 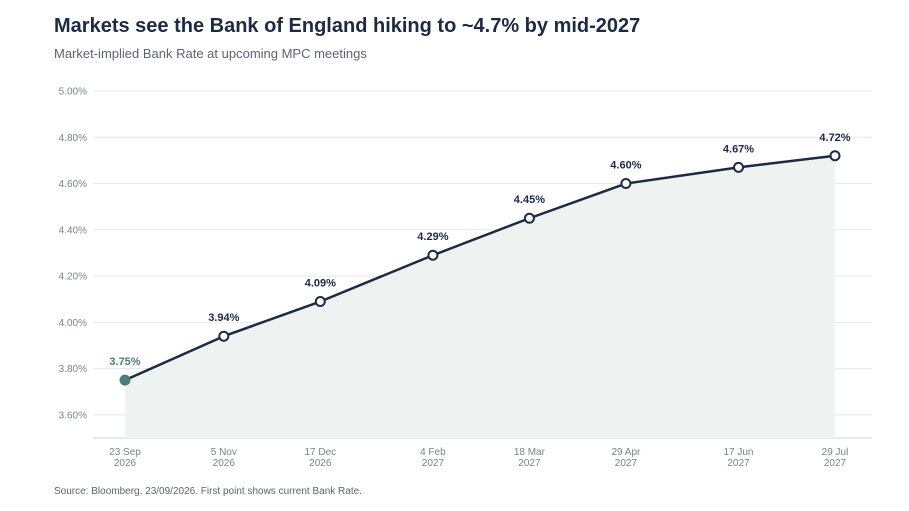 I want to click on x-tick-label: 29 Jul 2027, so click(x=835, y=458).